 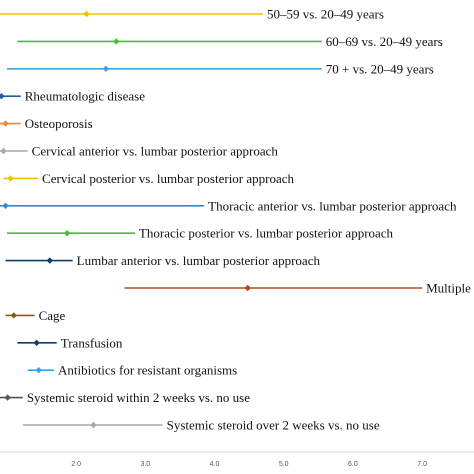 What do you see at coordinates (220, 68) in the screenshot?
I see `forest-row: 70 + vs. 20–49 years` at bounding box center [220, 68].